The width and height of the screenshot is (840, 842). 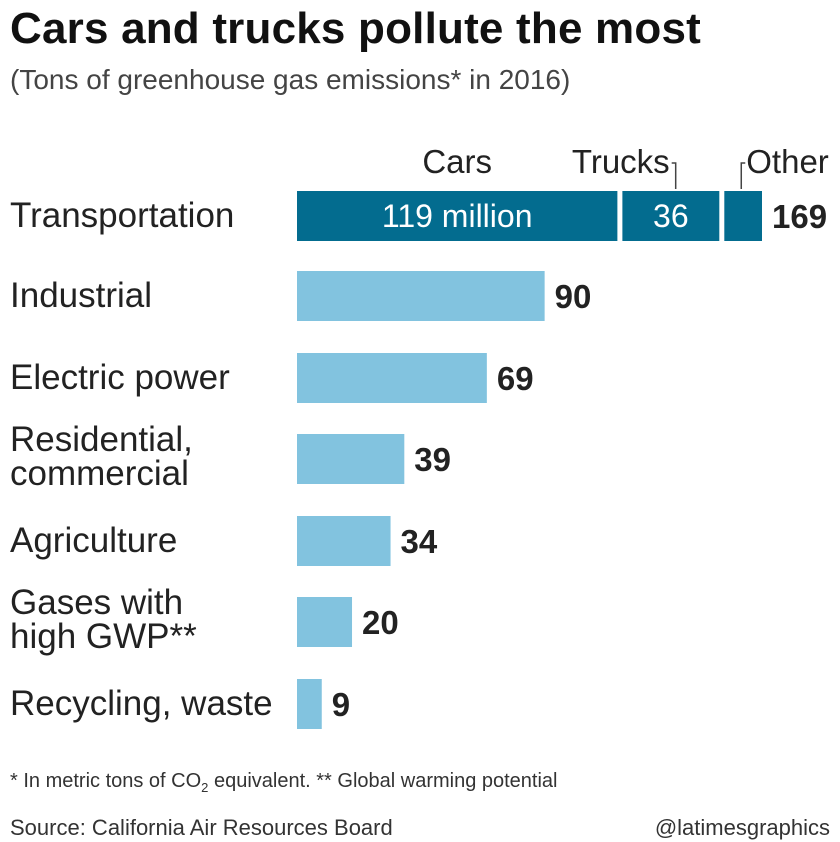 I want to click on bar-segment-other, so click(x=743, y=216).